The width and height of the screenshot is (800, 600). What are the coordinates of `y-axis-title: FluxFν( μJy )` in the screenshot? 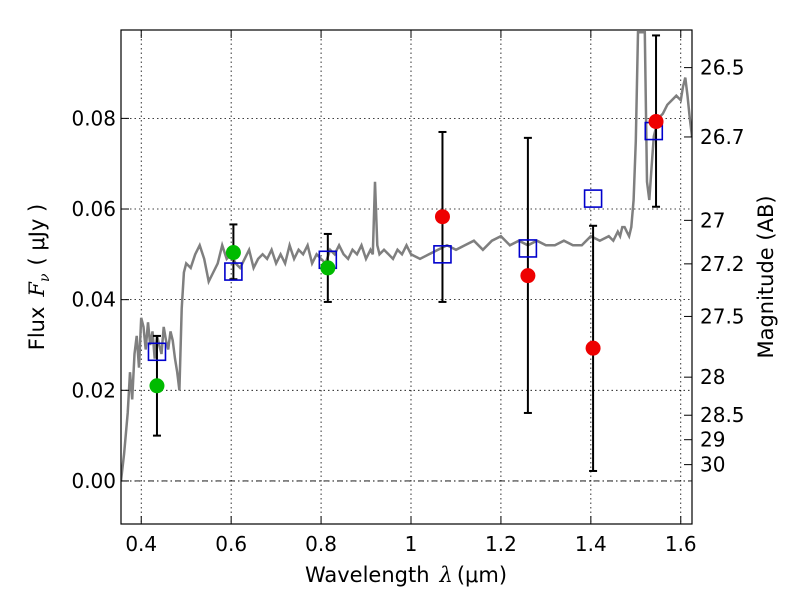 It's located at (39, 277).